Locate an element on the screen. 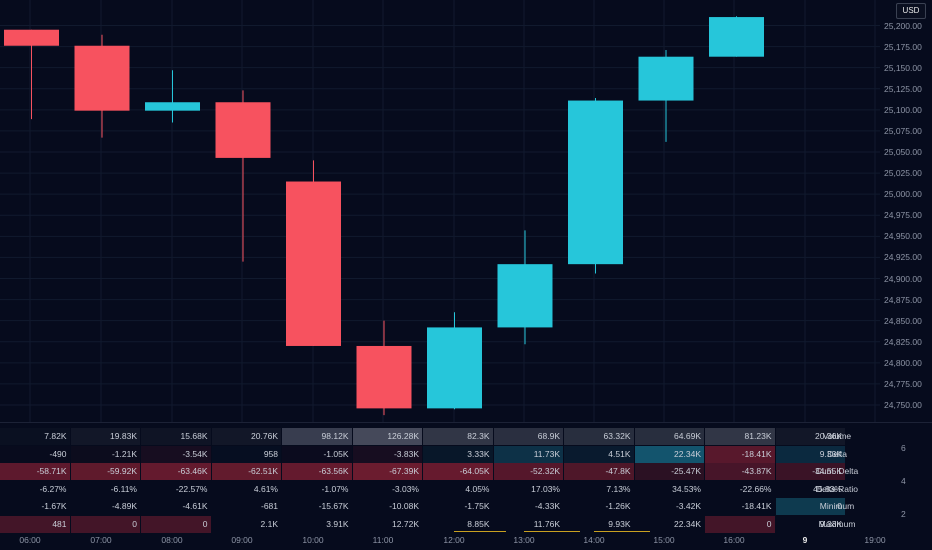  table-cell: -67.39K is located at coordinates (387, 471).